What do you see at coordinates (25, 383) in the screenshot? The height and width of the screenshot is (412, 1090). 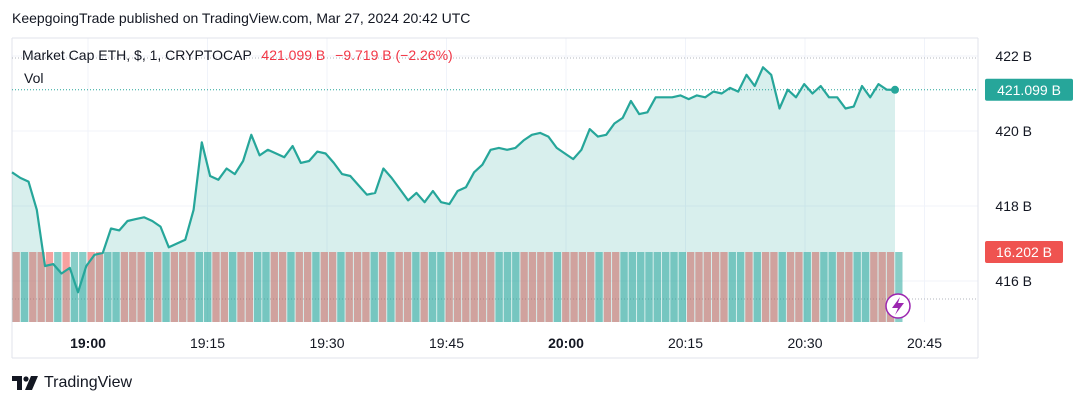 I see `tradingview-logo-icon` at bounding box center [25, 383].